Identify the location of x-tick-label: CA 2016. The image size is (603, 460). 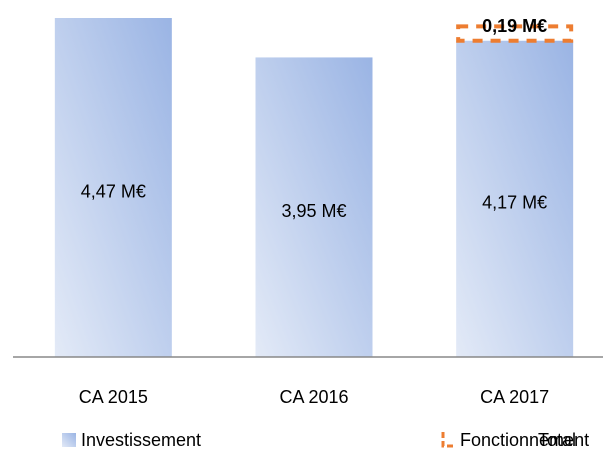
(313, 397).